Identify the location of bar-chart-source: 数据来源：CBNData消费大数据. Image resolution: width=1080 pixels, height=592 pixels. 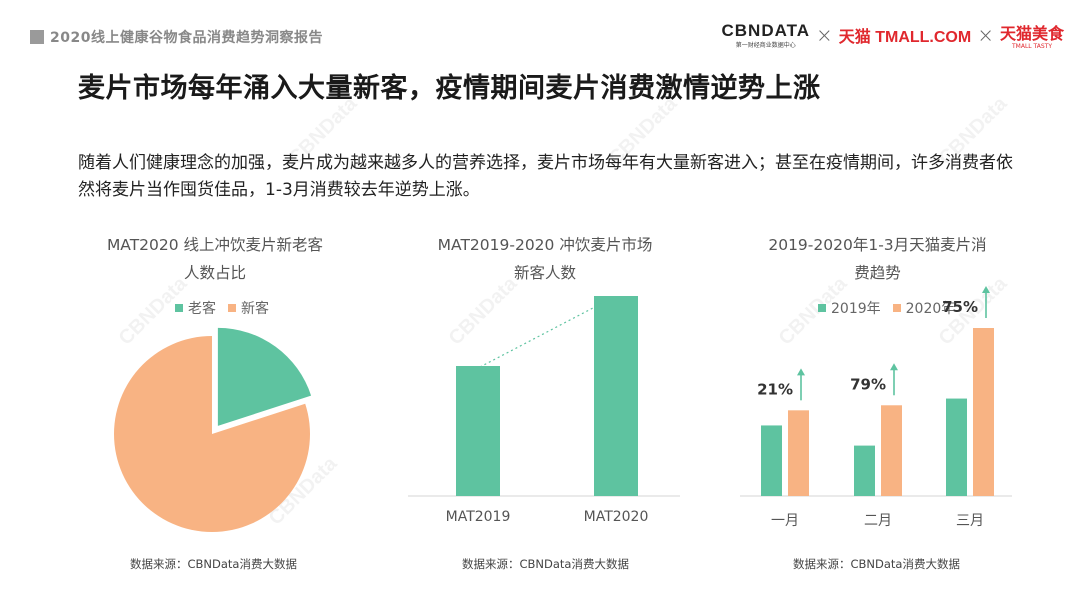
(545, 564).